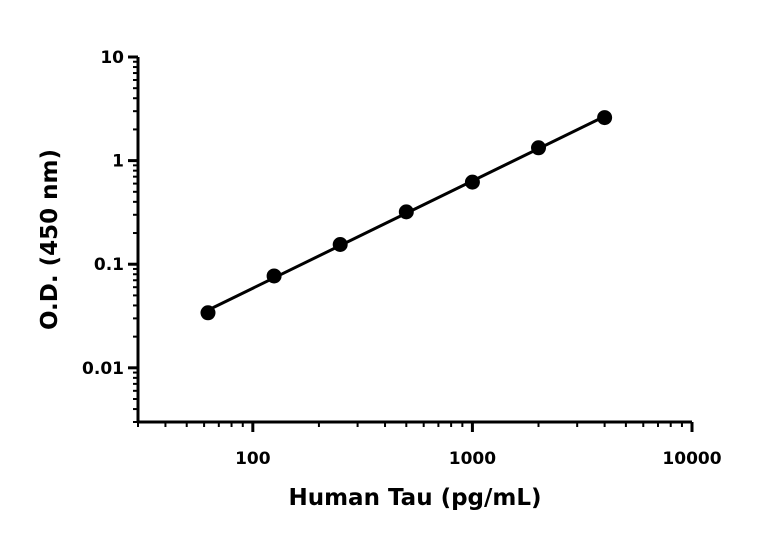  I want to click on y-tick-label: 0.1, so click(109, 265).